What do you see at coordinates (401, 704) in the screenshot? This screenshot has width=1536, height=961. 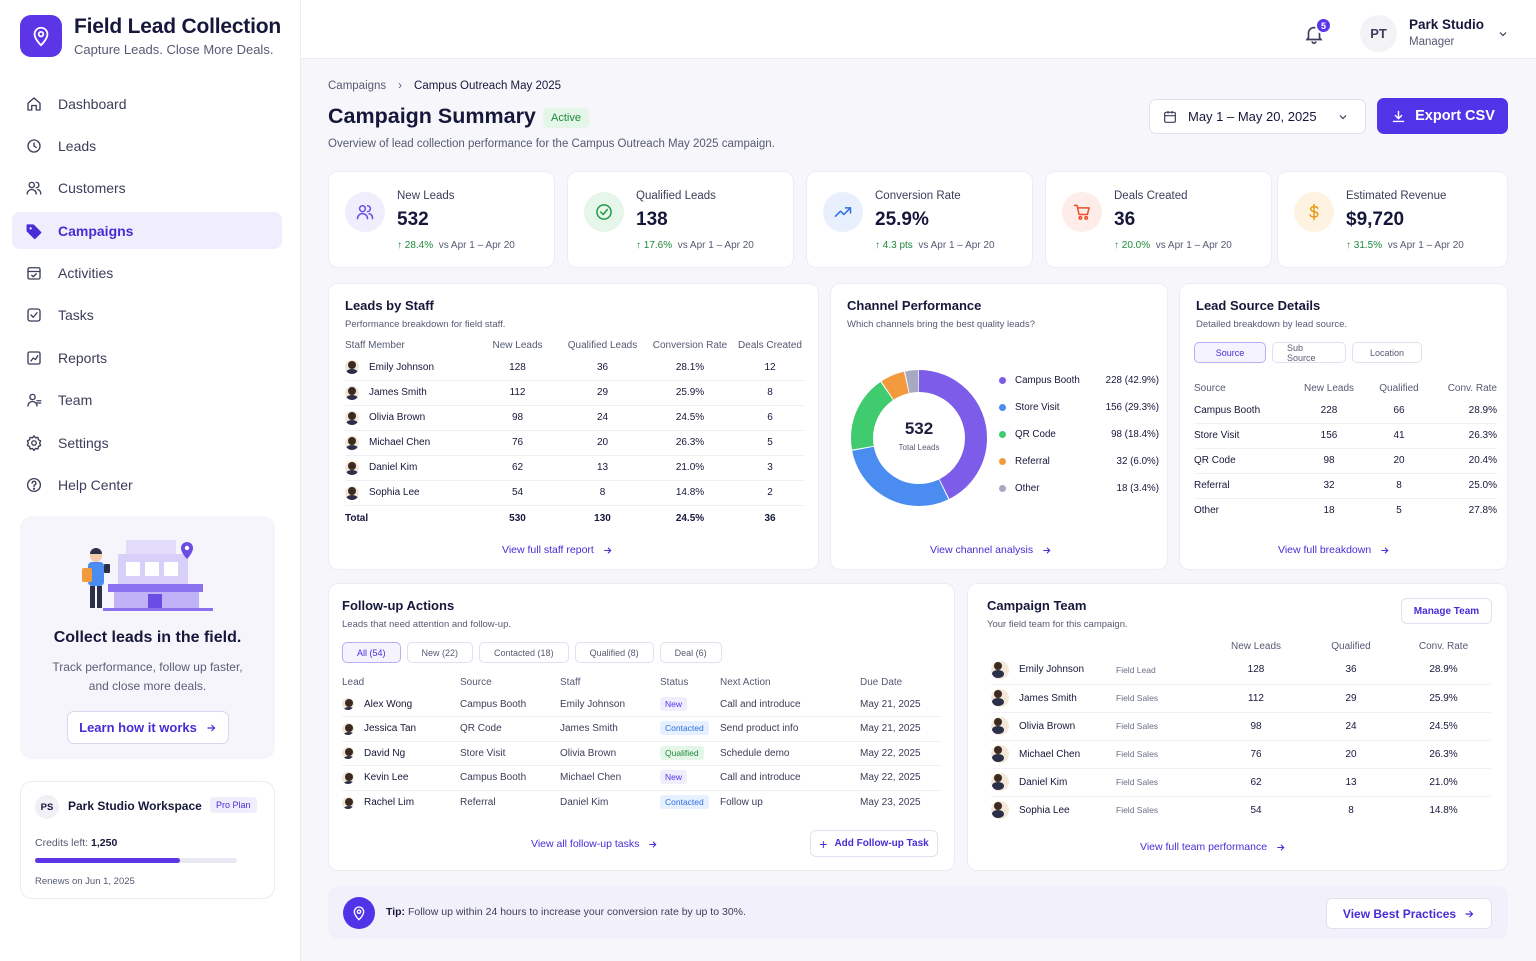 I see `lead-cell: Alex Wong` at bounding box center [401, 704].